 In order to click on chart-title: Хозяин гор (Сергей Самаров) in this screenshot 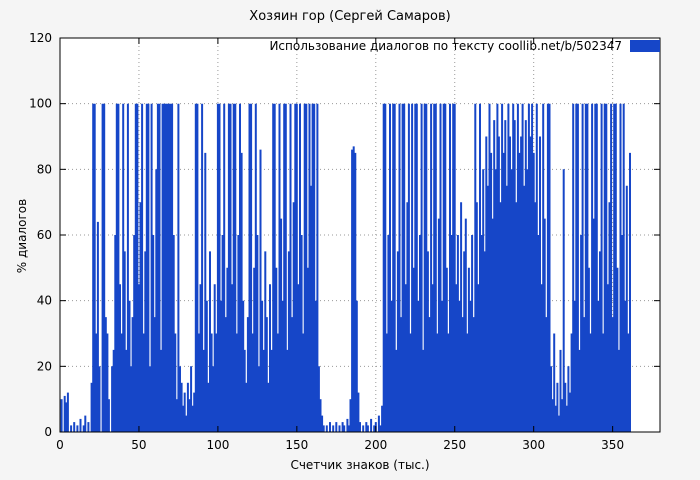, I will do `click(350, 16)`.